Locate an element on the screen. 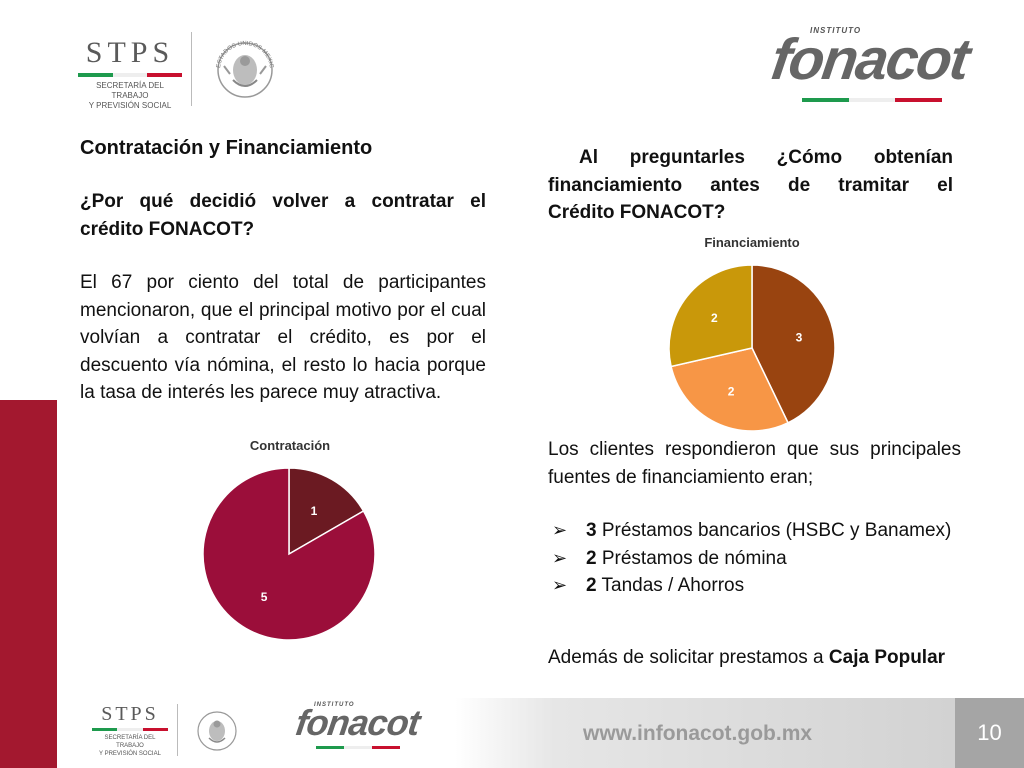  financiamiento-chart: Financiamiento 3 2 2 is located at coordinates (752, 335).